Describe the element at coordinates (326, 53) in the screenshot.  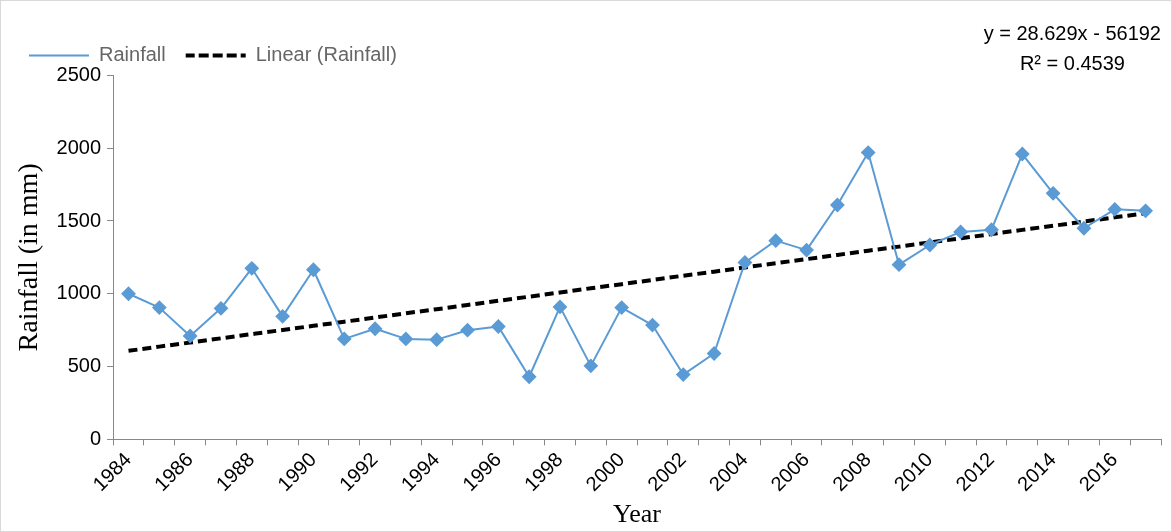
I see `legend-label: Linear (Rainfall)` at that location.